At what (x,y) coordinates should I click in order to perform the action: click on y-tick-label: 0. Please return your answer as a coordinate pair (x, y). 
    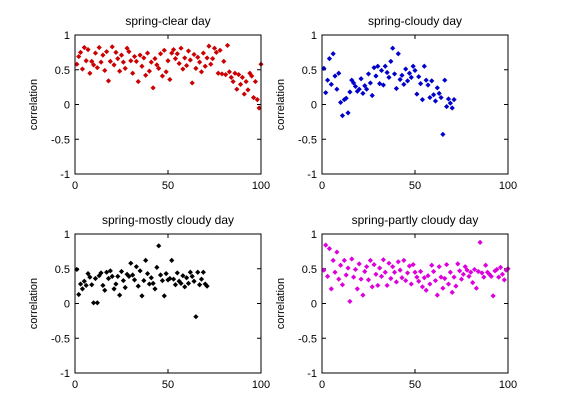
    Looking at the image, I should click on (314, 305).